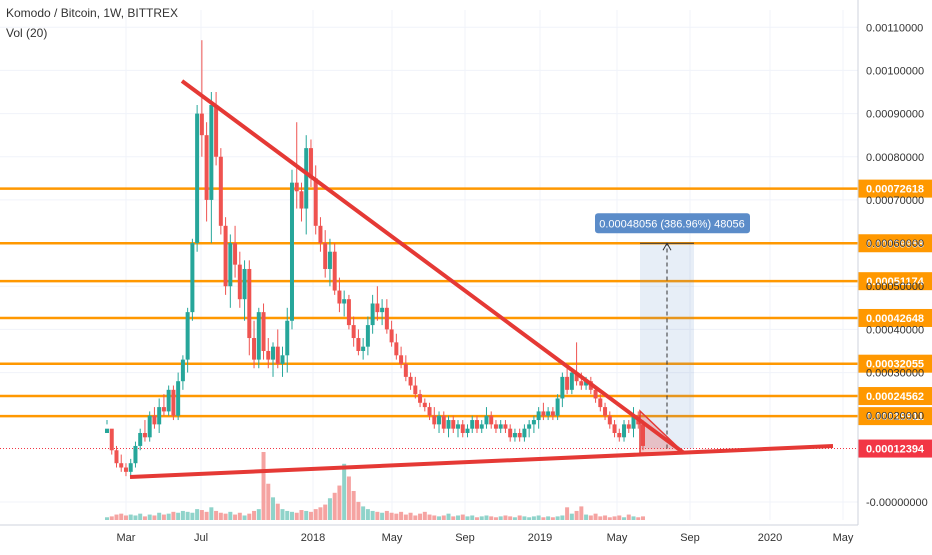 The height and width of the screenshot is (555, 932). I want to click on x-tick-label: 2019, so click(540, 538).